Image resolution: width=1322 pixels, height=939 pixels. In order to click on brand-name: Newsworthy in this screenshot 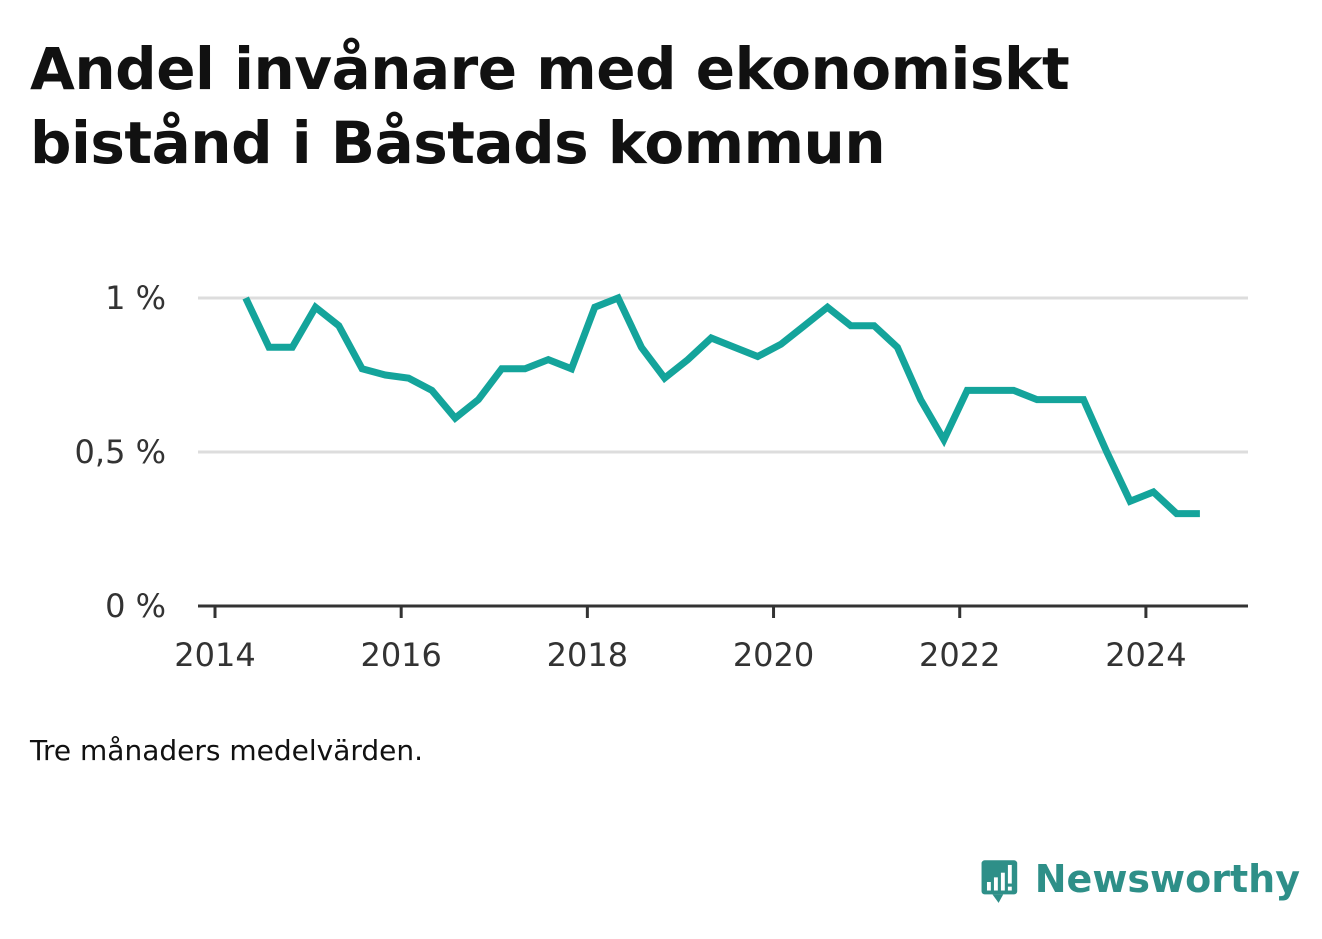, I will do `click(1167, 879)`.